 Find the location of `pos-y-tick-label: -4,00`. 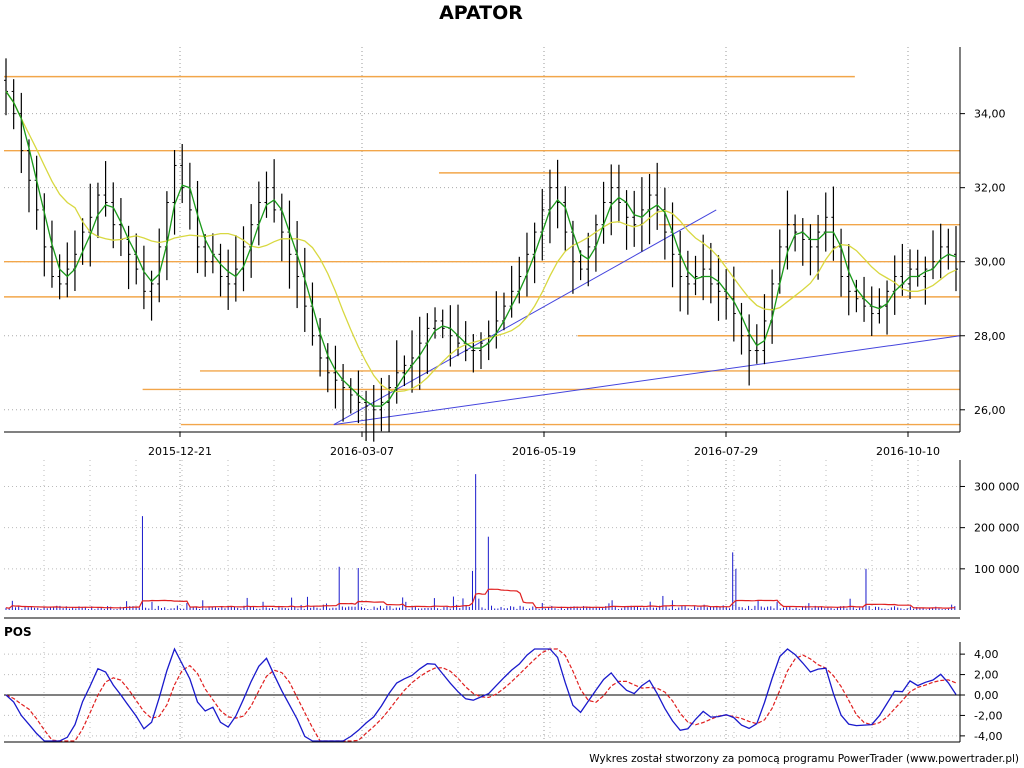

pos-y-tick-label: -4,00 is located at coordinates (988, 736).